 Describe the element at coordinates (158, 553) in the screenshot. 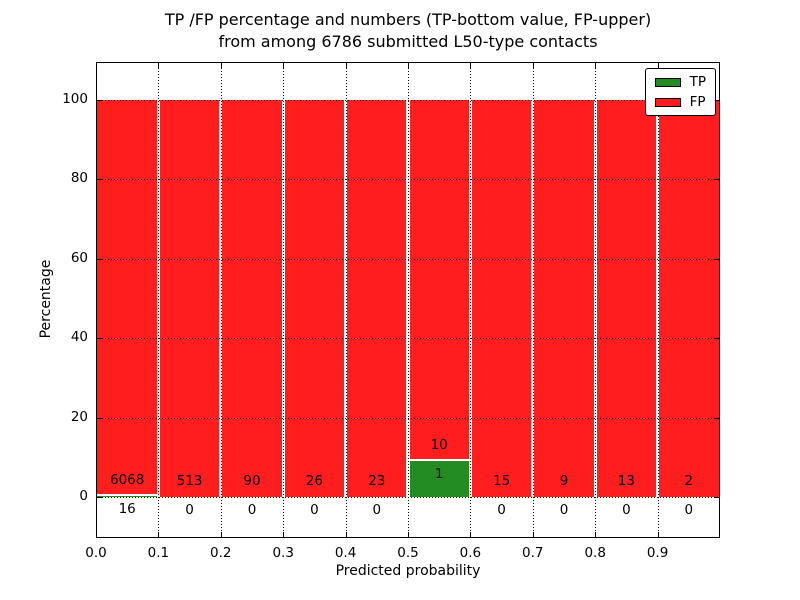

I see `x-tick-label: 0.1` at that location.